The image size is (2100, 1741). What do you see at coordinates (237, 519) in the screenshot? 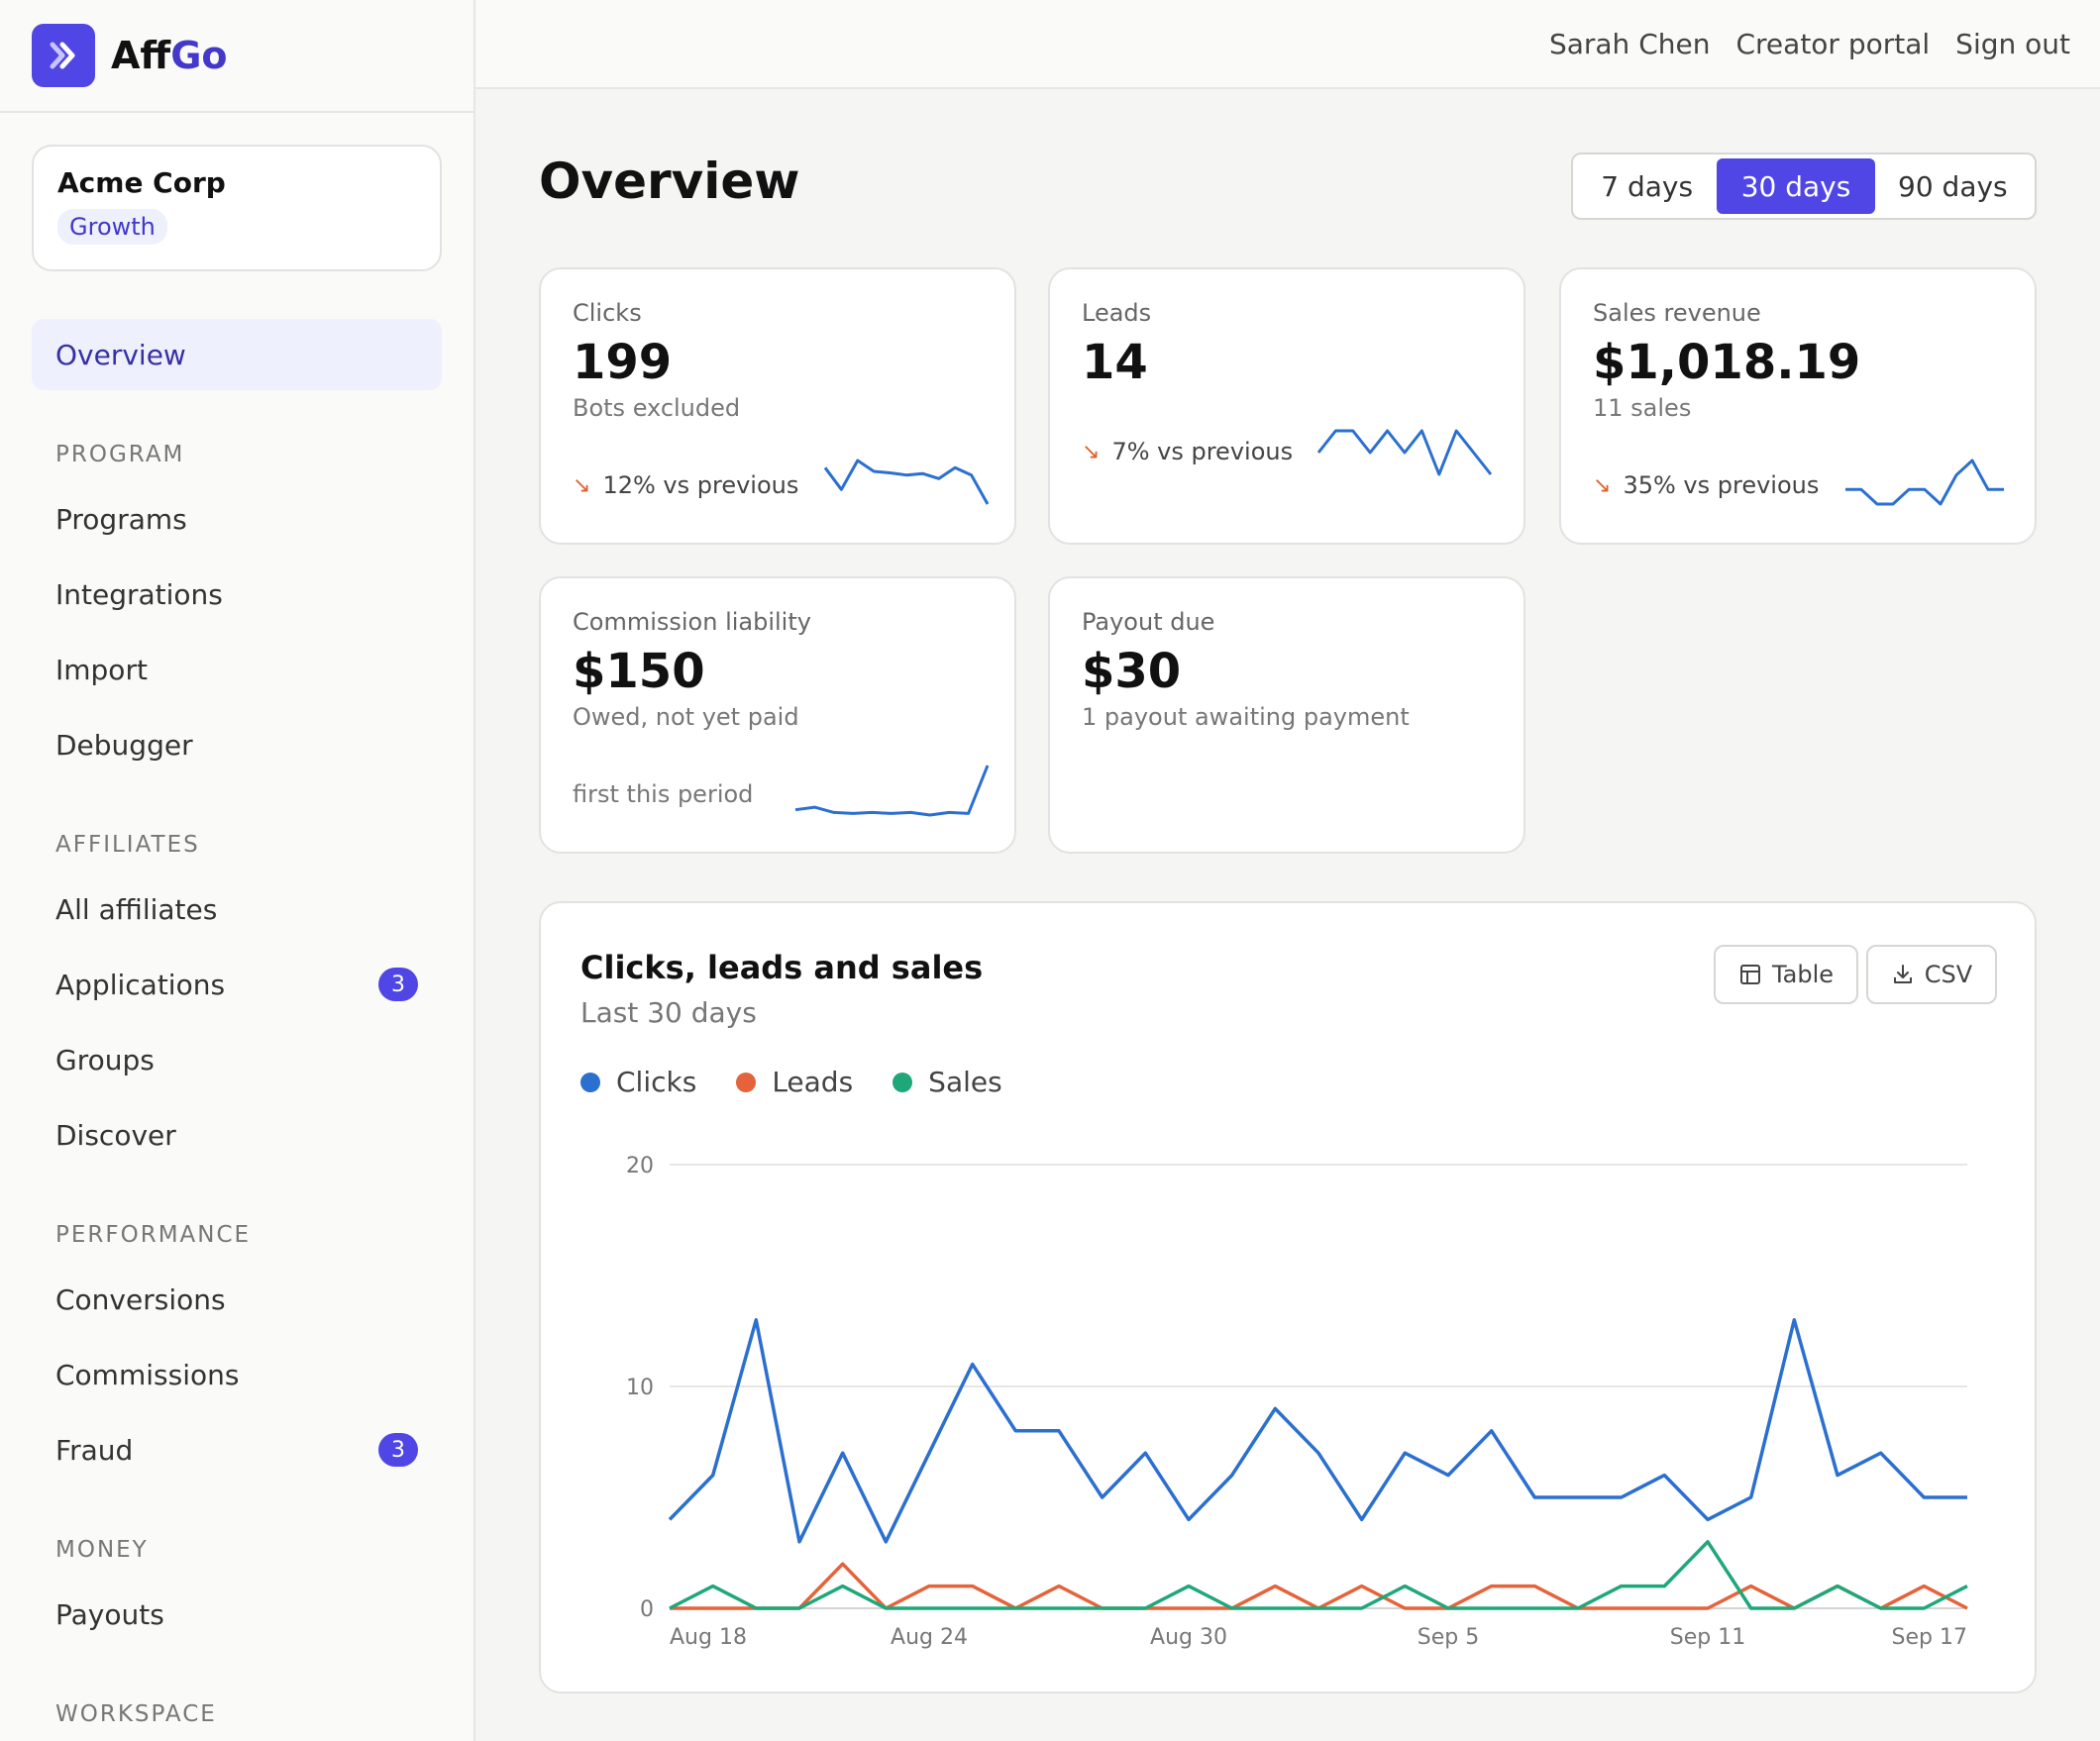
I see `sidebar-item-programs: Programs` at bounding box center [237, 519].